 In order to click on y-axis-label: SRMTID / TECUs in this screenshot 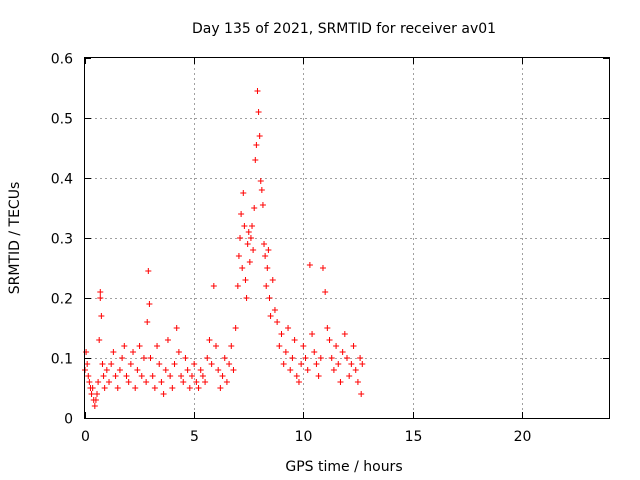, I will do `click(15, 238)`.